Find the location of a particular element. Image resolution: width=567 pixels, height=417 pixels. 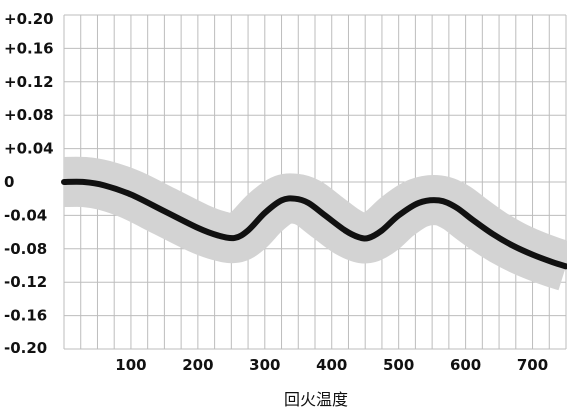

y-tick-label: -0.20 is located at coordinates (25, 348).